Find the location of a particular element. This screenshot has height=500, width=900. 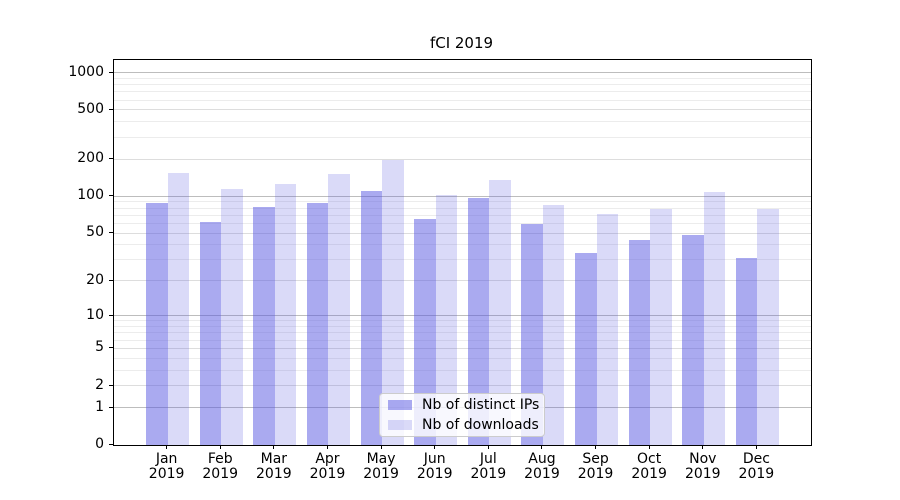

bar-jun-distinct-ips is located at coordinates (425, 332).